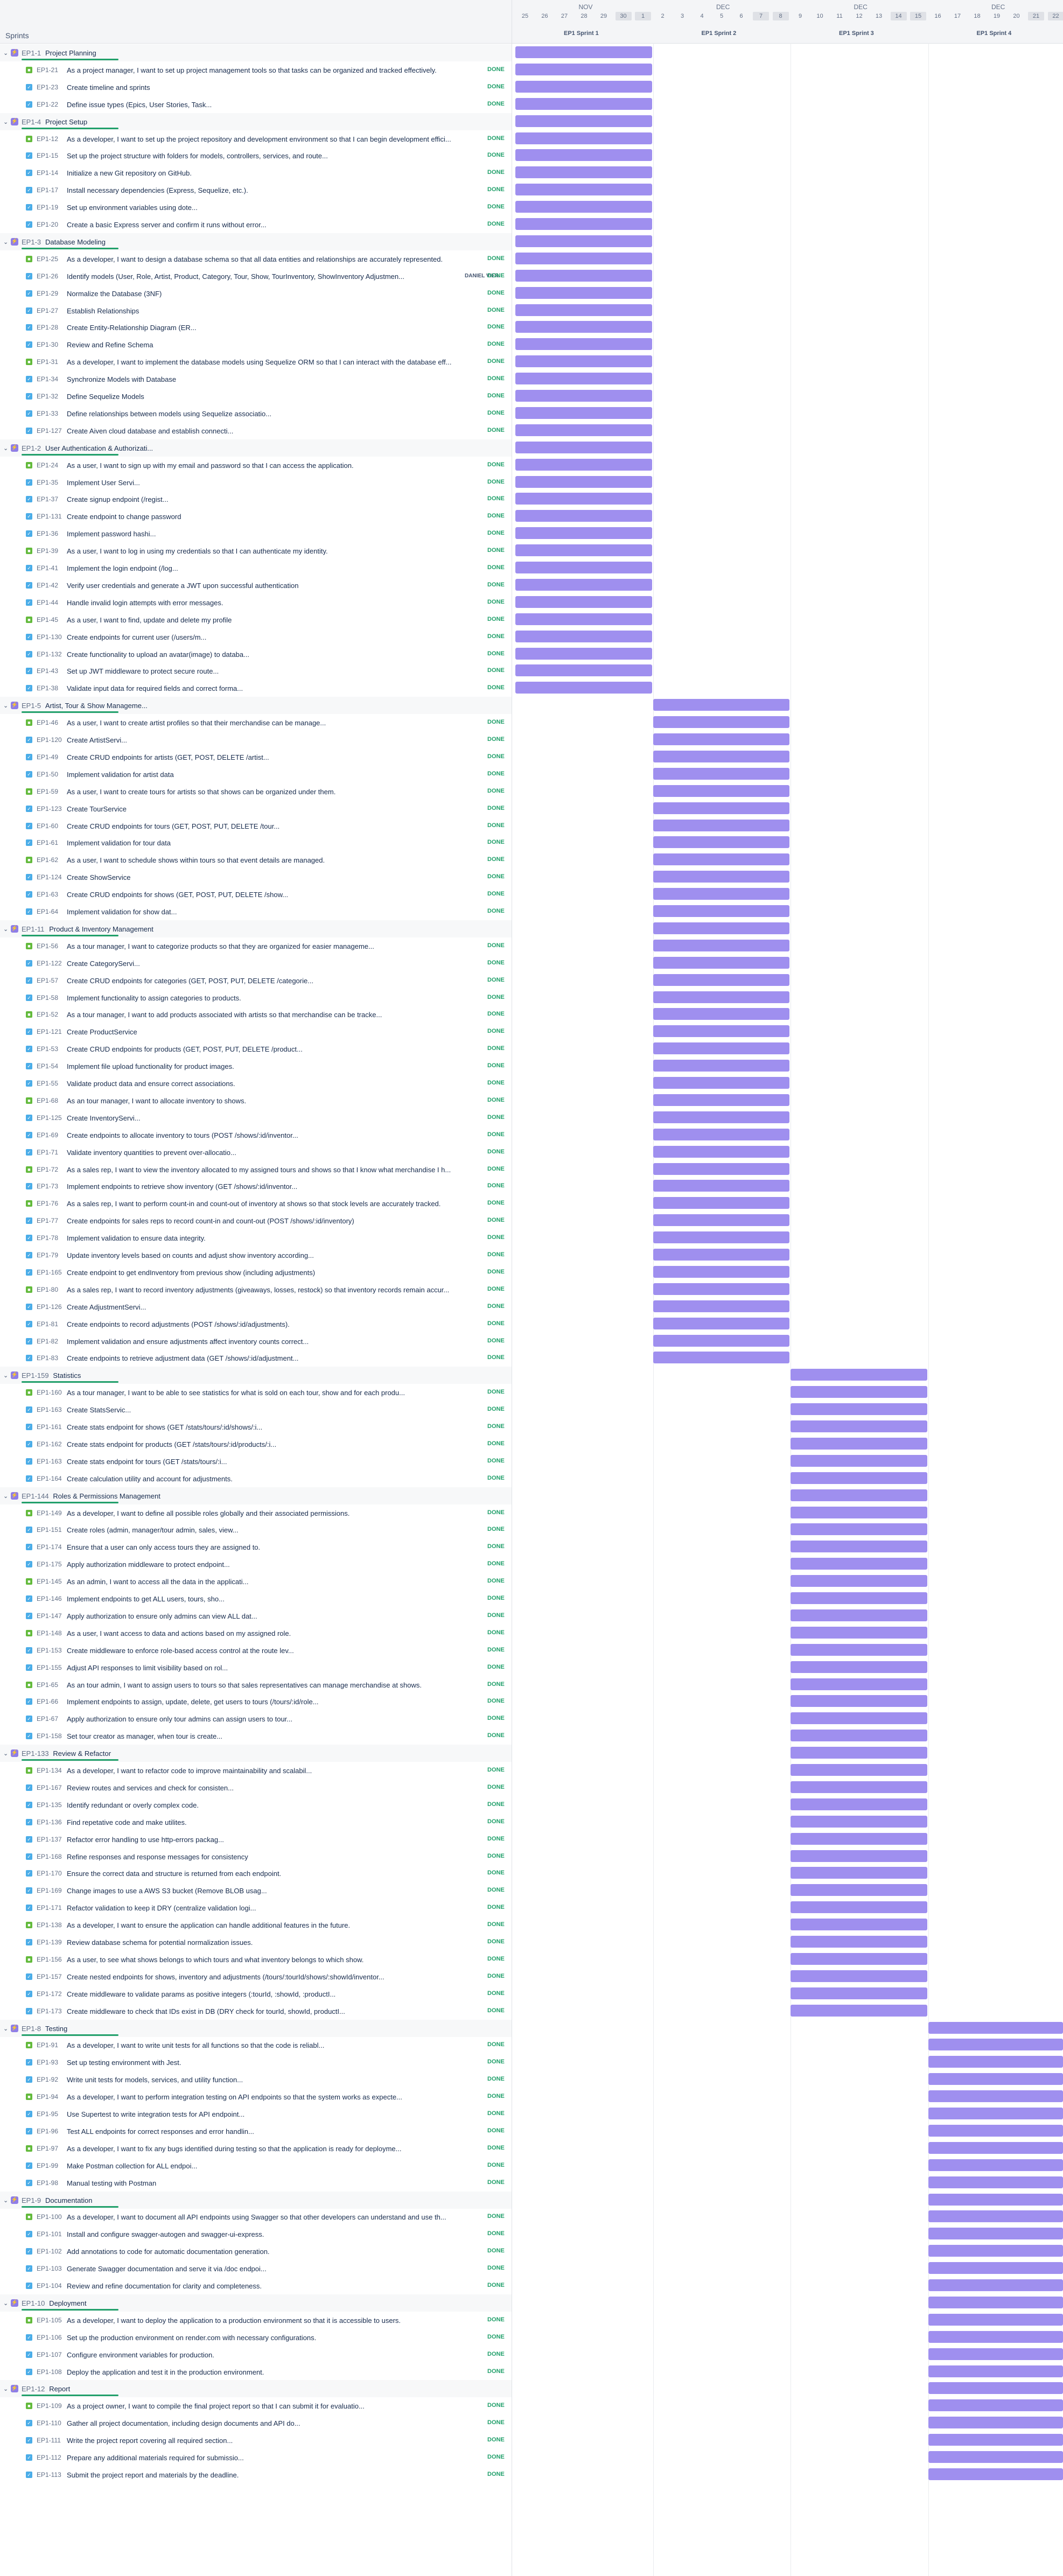 This screenshot has width=1063, height=2576. What do you see at coordinates (256, 293) in the screenshot?
I see `issue-row: ✓ EP1-29 Normalize the Database (3NF) DONE` at bounding box center [256, 293].